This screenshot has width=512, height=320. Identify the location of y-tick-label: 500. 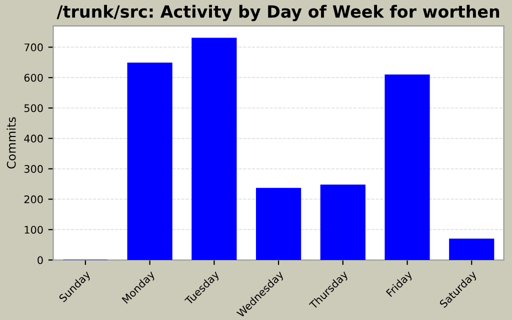
(33, 108).